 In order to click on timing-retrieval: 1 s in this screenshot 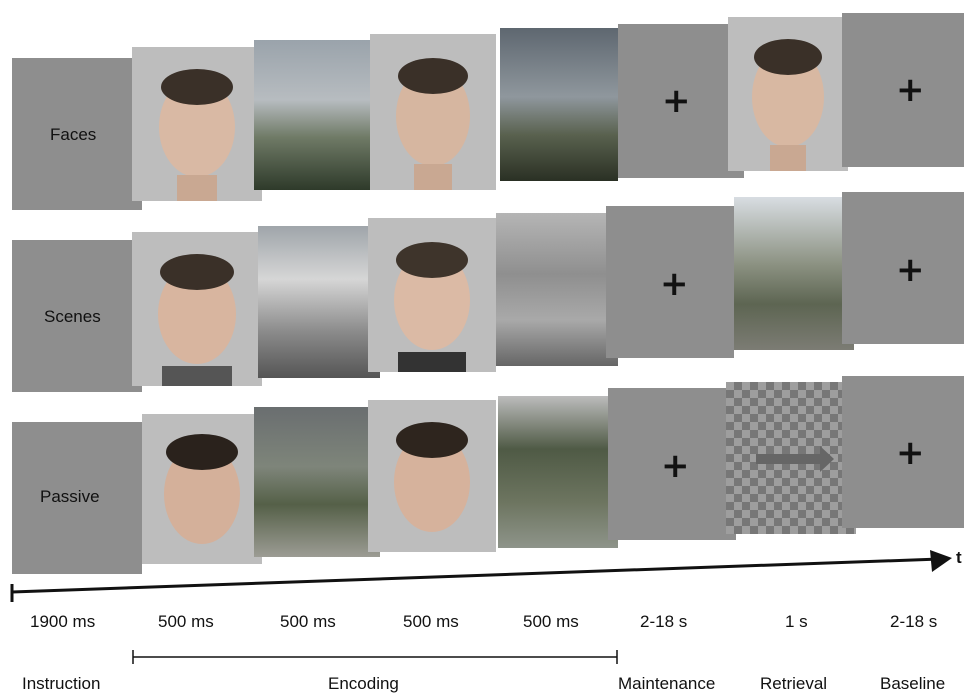, I will do `click(796, 621)`.